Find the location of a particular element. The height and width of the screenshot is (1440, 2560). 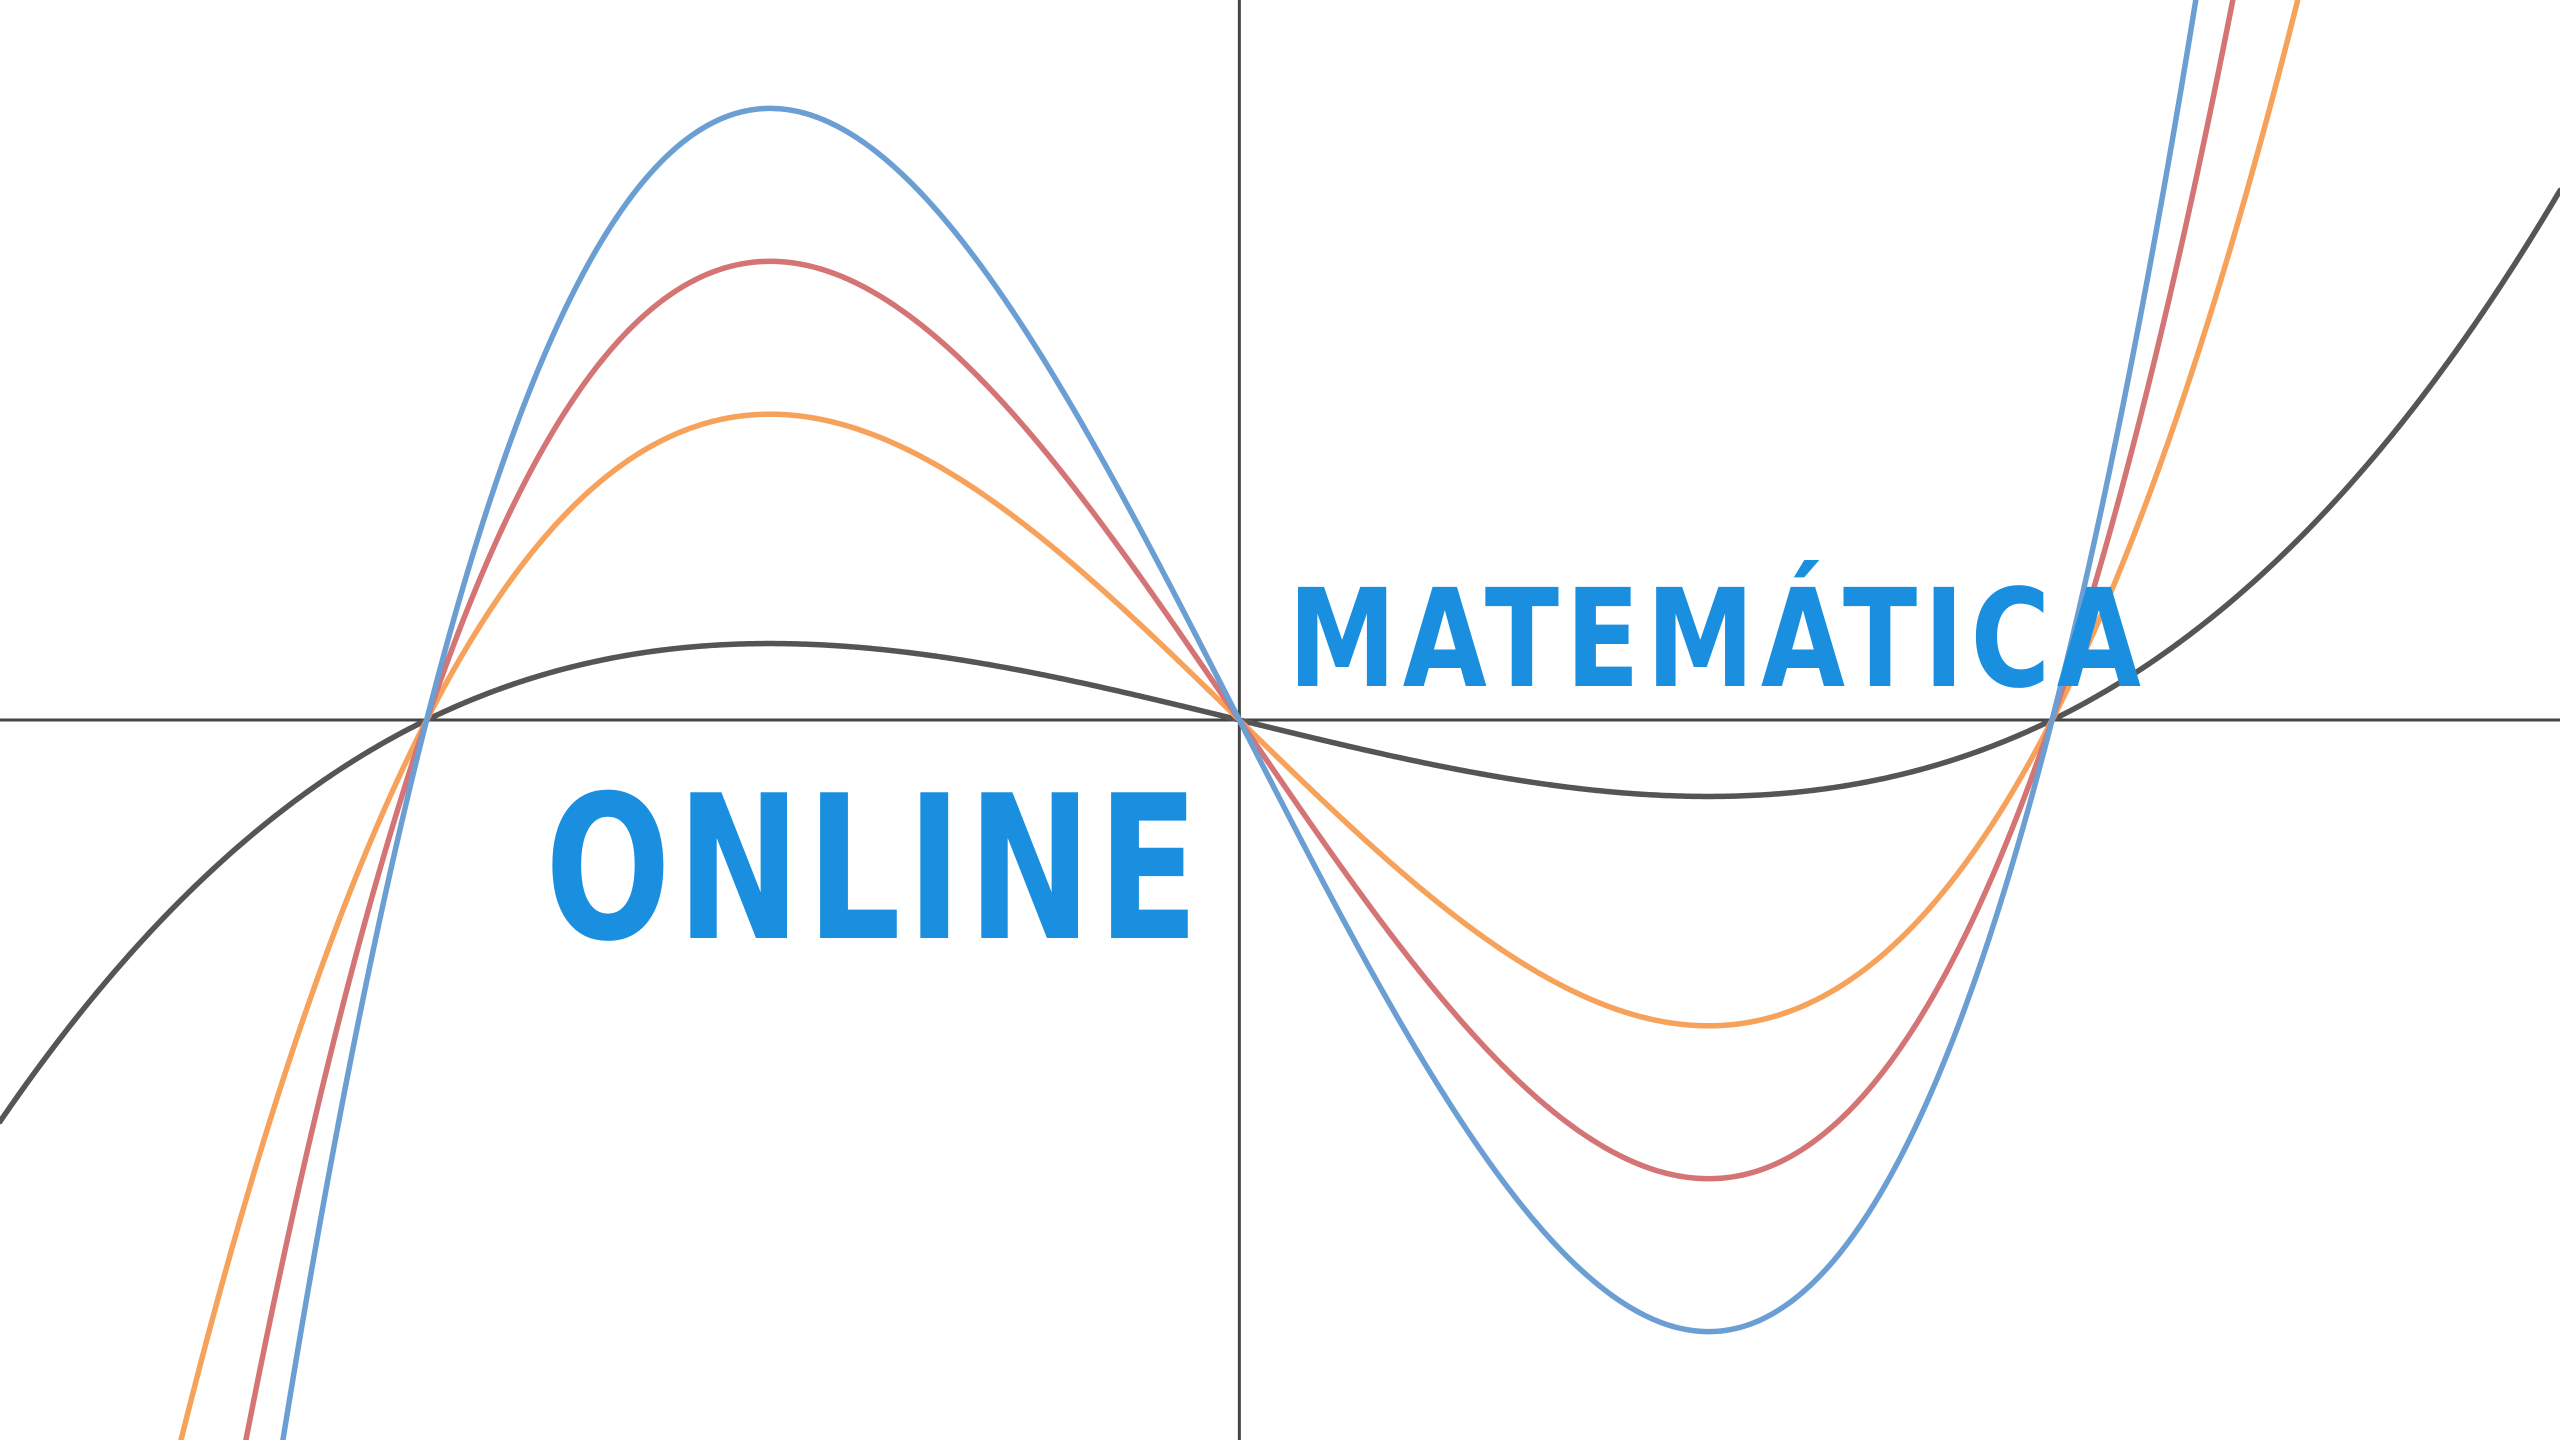

brand-word-online: ONLINE is located at coordinates (875, 869).